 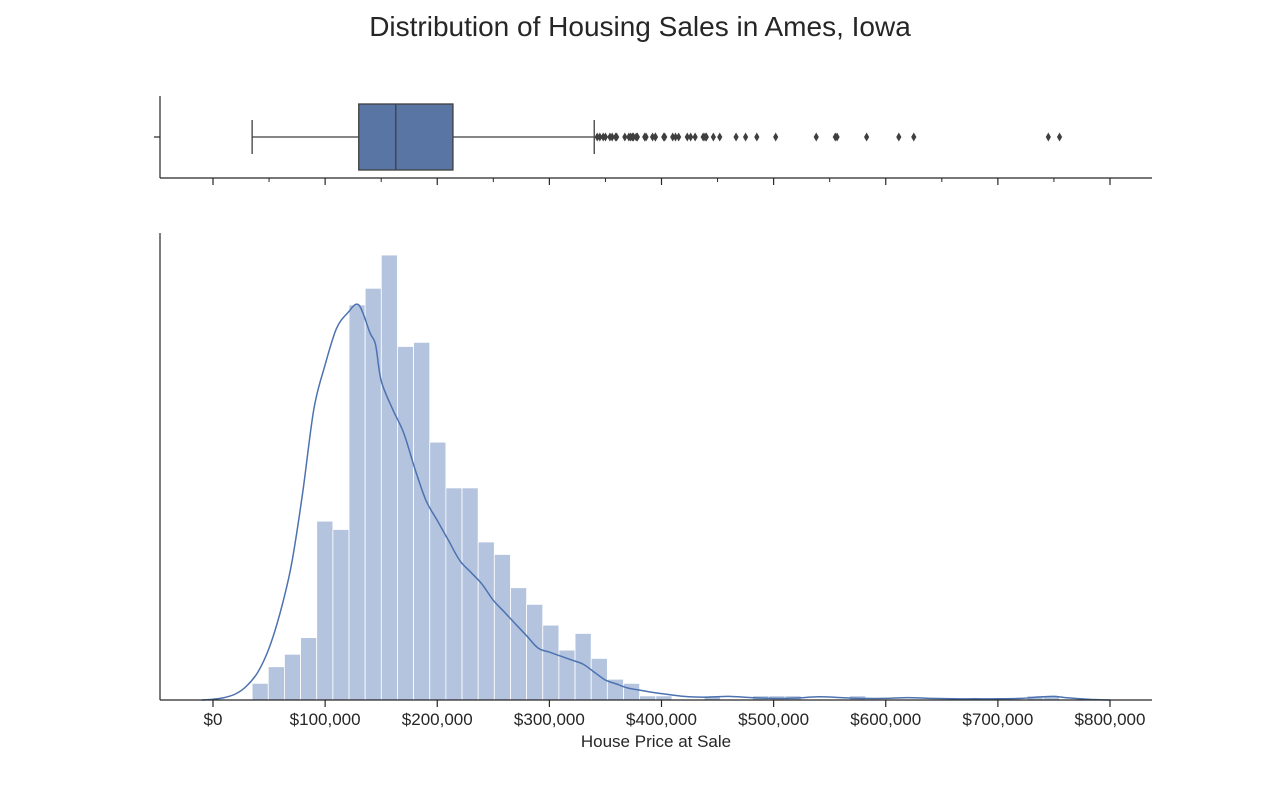 I want to click on boxplot-box, so click(x=406, y=137).